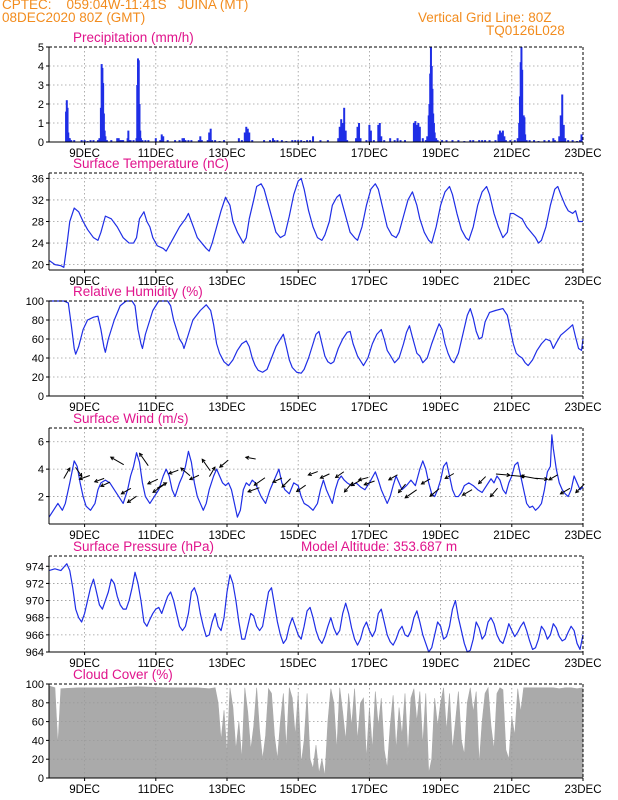 This screenshot has height=800, width=618. I want to click on y-tick-label: 968, so click(35, 619).